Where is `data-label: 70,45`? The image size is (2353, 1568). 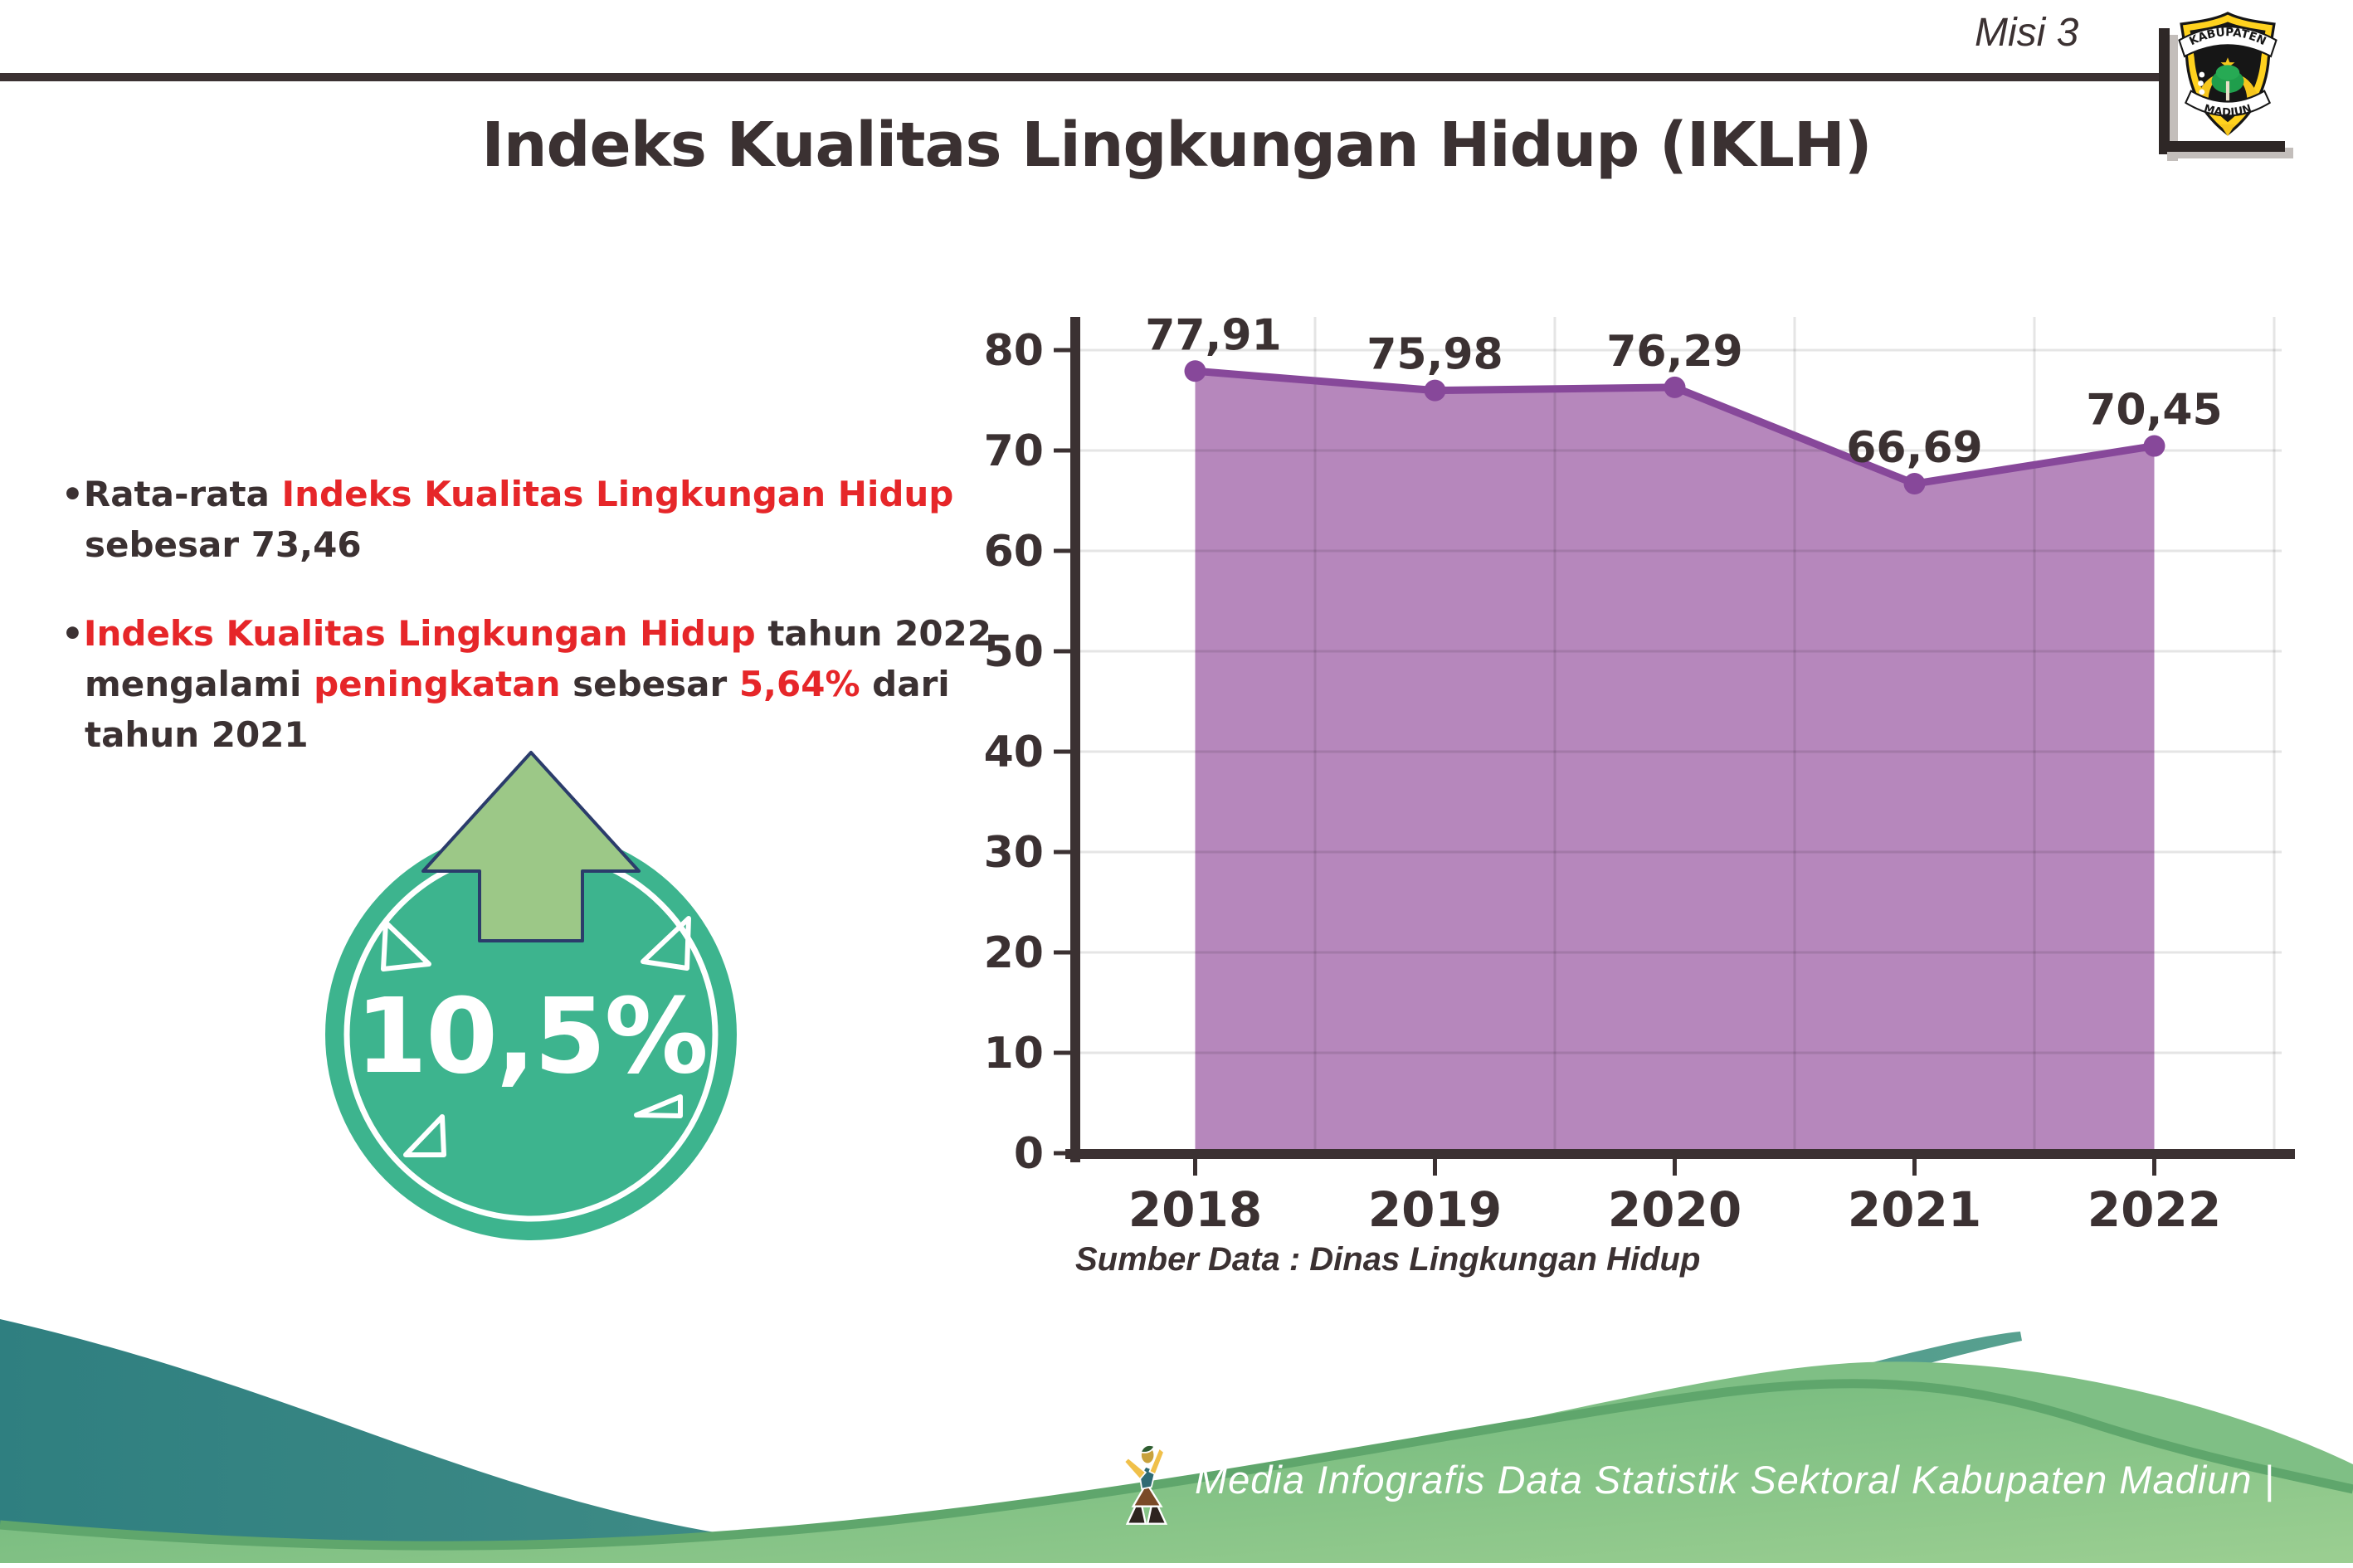 data-label: 70,45 is located at coordinates (2154, 411).